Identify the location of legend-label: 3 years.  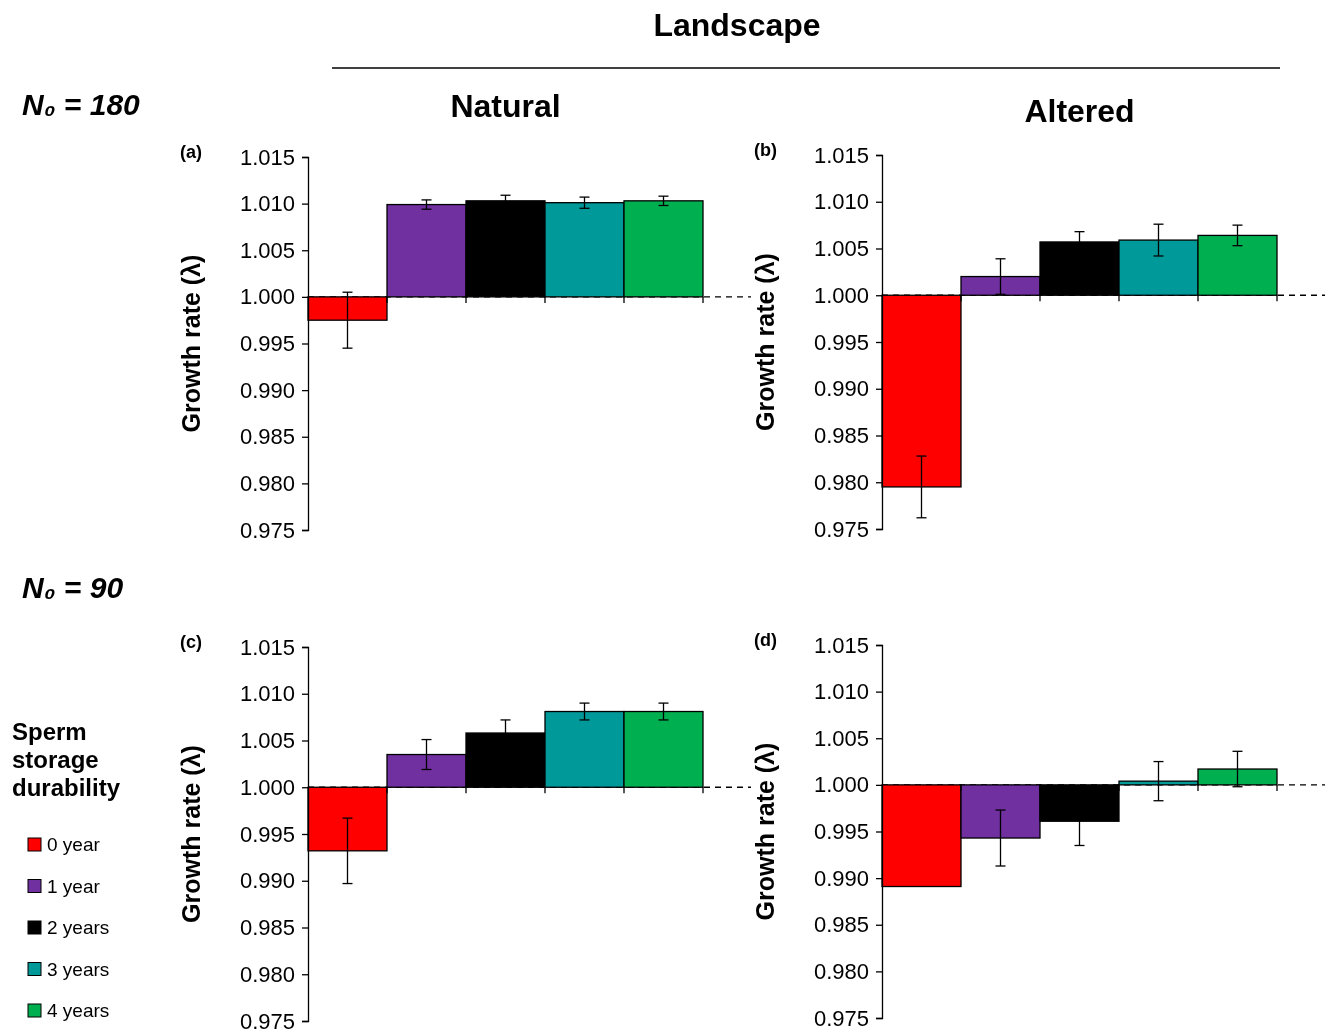
(78, 969).